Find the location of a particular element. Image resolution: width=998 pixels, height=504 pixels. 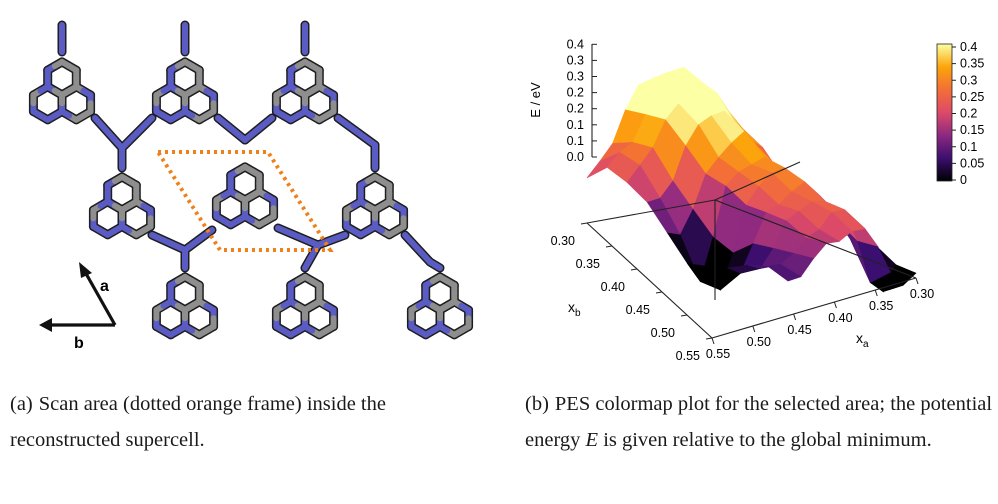

energy-surface is located at coordinates (751, 179).